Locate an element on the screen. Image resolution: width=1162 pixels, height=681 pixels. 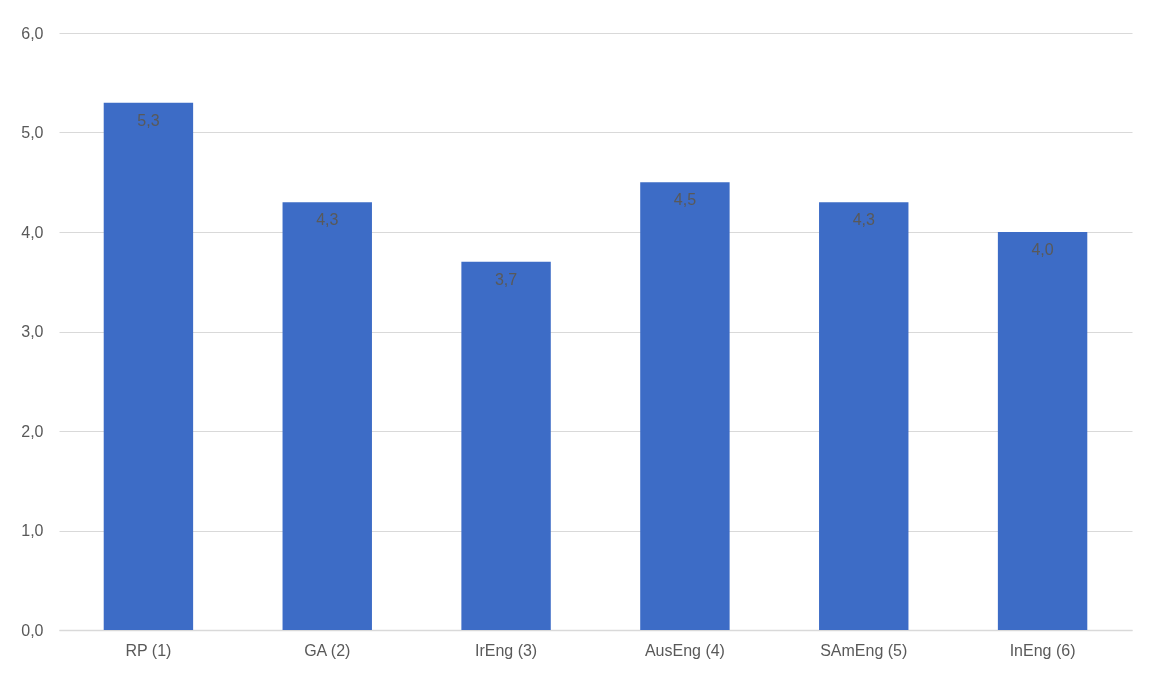
y-tick-label: 3,0 is located at coordinates (32, 331).